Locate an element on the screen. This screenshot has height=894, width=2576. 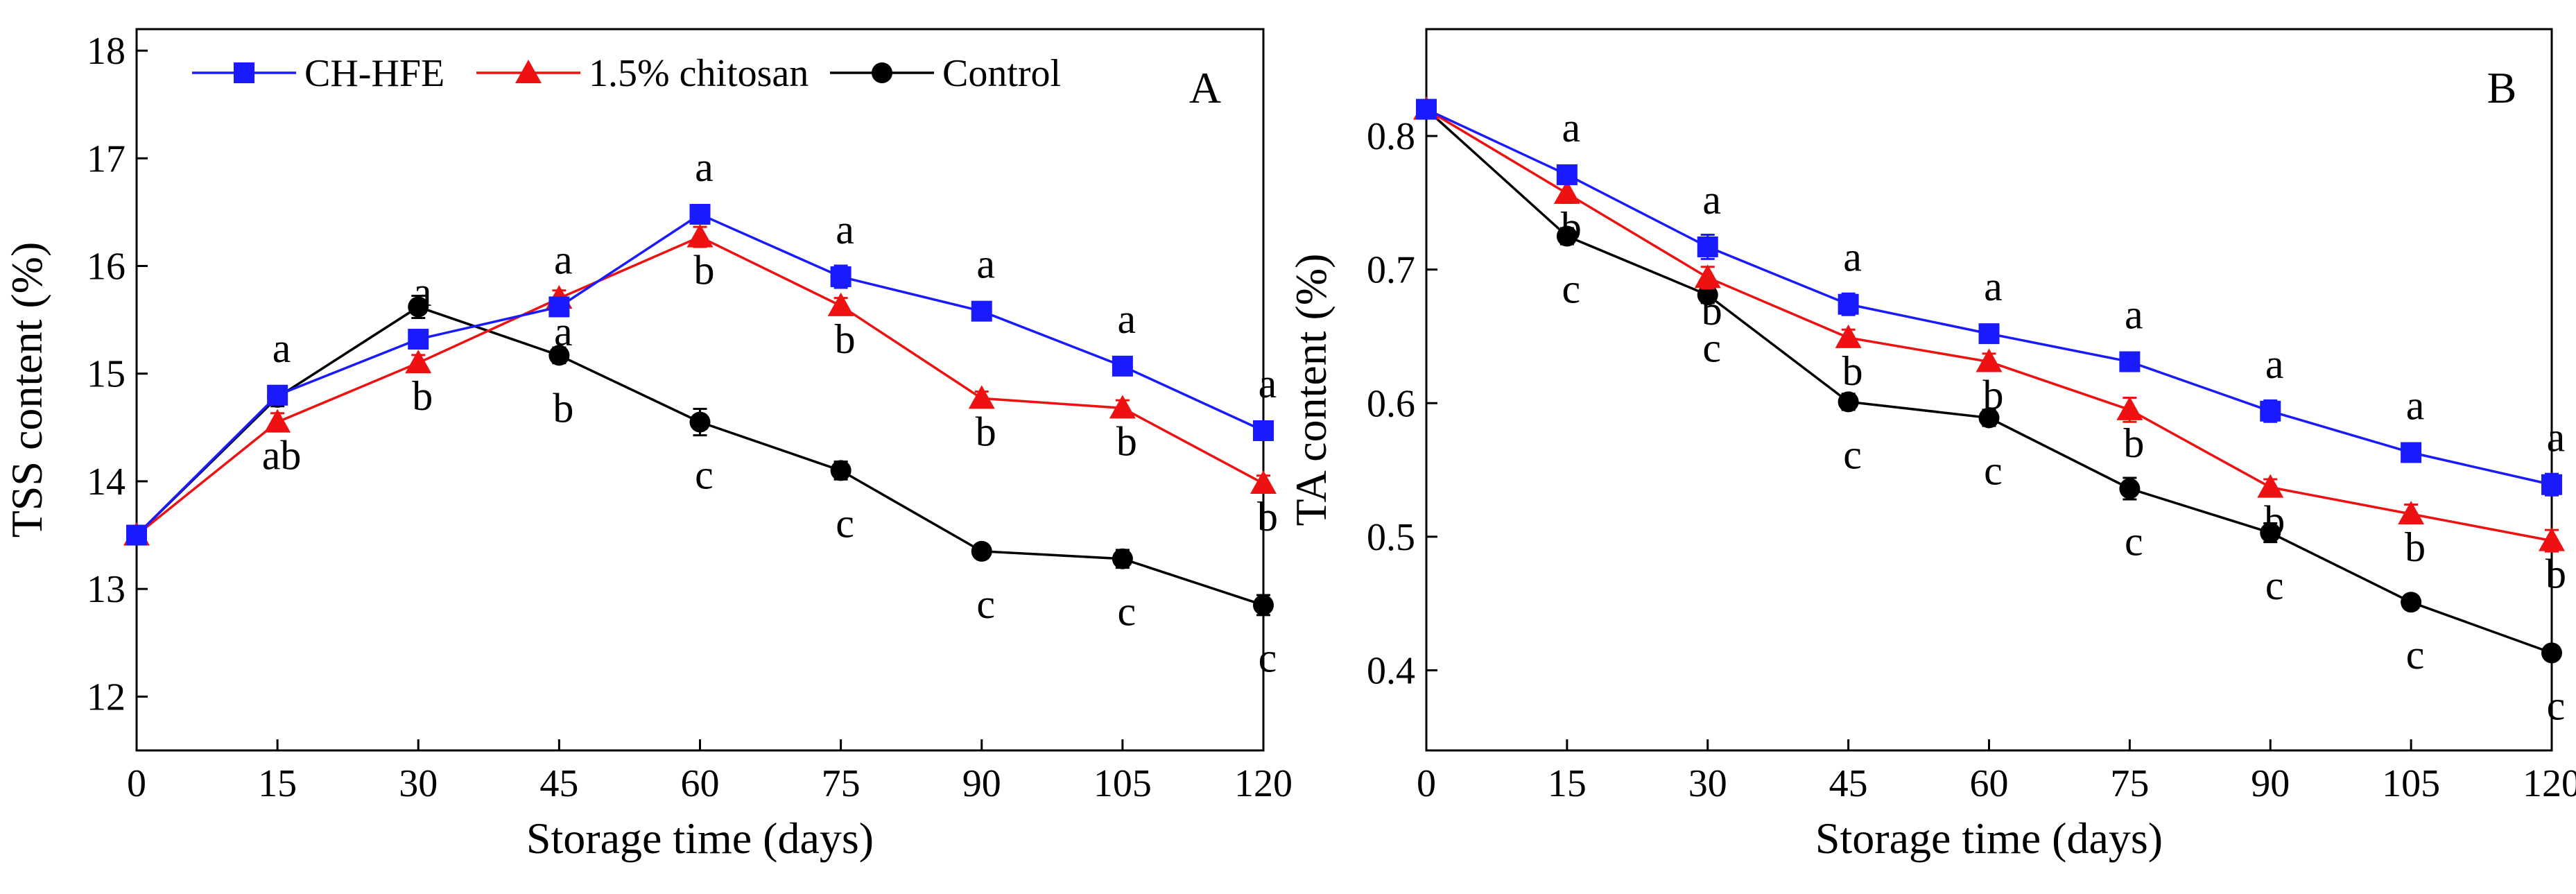
y-axis-label: TSS content (%) is located at coordinates (26, 390).